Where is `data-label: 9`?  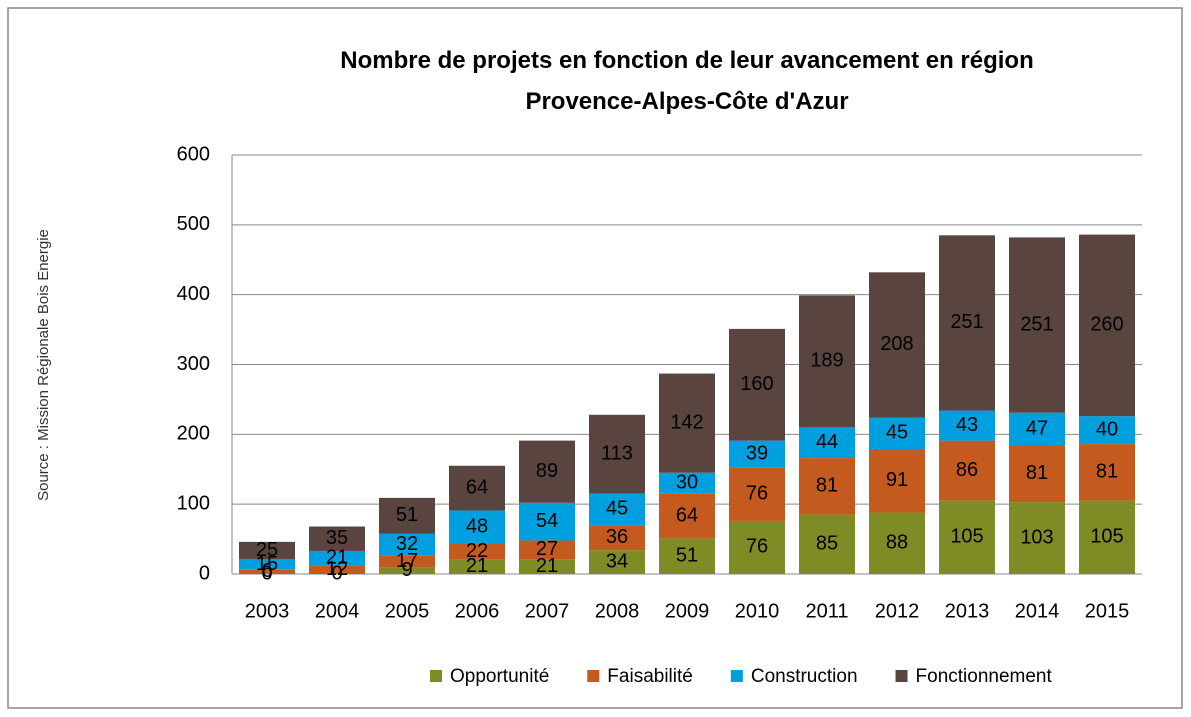 data-label: 9 is located at coordinates (406, 570).